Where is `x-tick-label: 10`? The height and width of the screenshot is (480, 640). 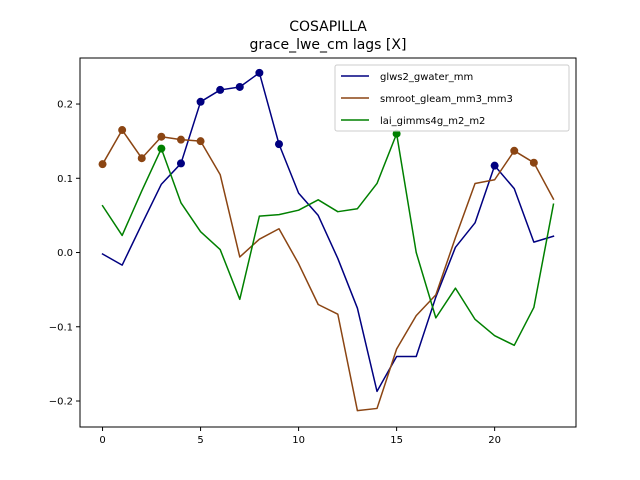 x-tick-label: 10 is located at coordinates (298, 440).